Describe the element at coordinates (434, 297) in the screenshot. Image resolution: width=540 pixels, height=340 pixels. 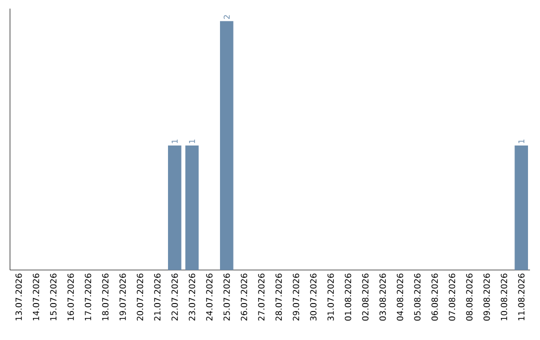
I see `x-tick-label: 06.08.2026` at that location.